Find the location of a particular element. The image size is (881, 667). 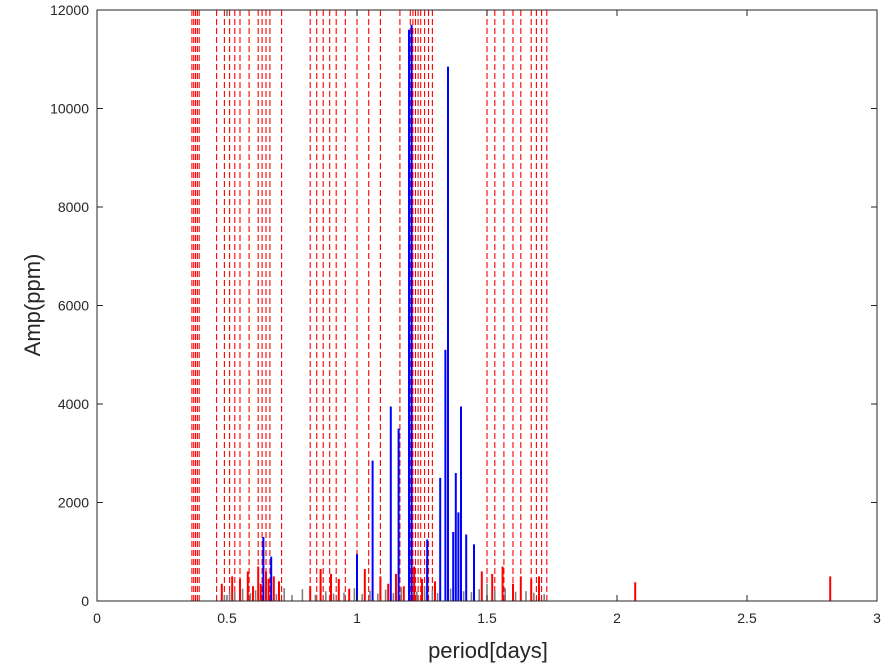

x-tick-label: 3 is located at coordinates (877, 618).